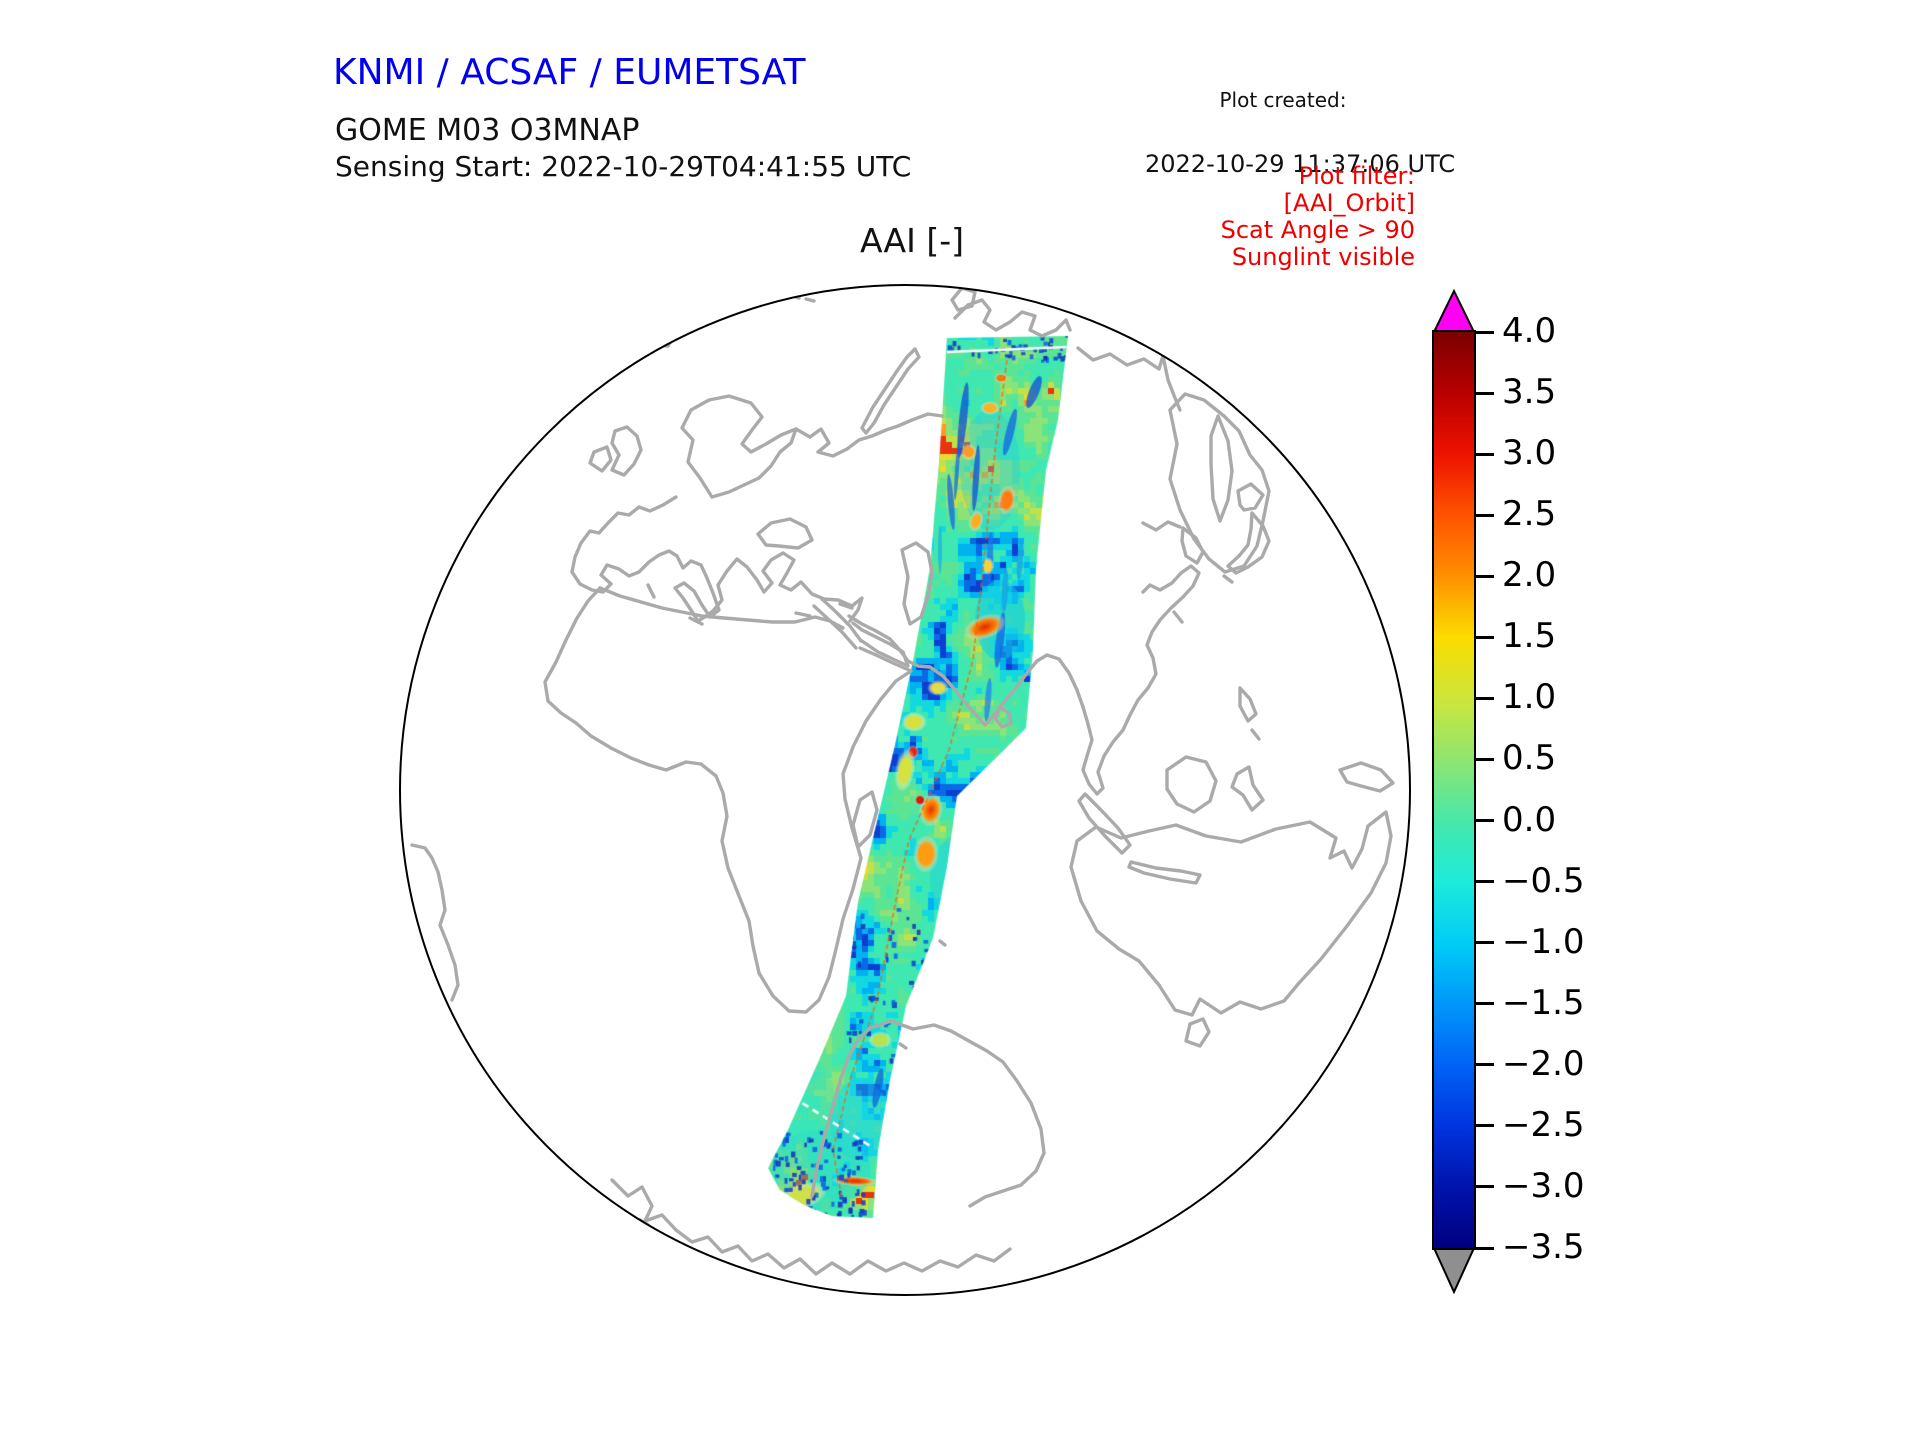 The image size is (1920, 1440). Describe the element at coordinates (785, 533) in the screenshot. I see `coastline-black-sea` at that location.